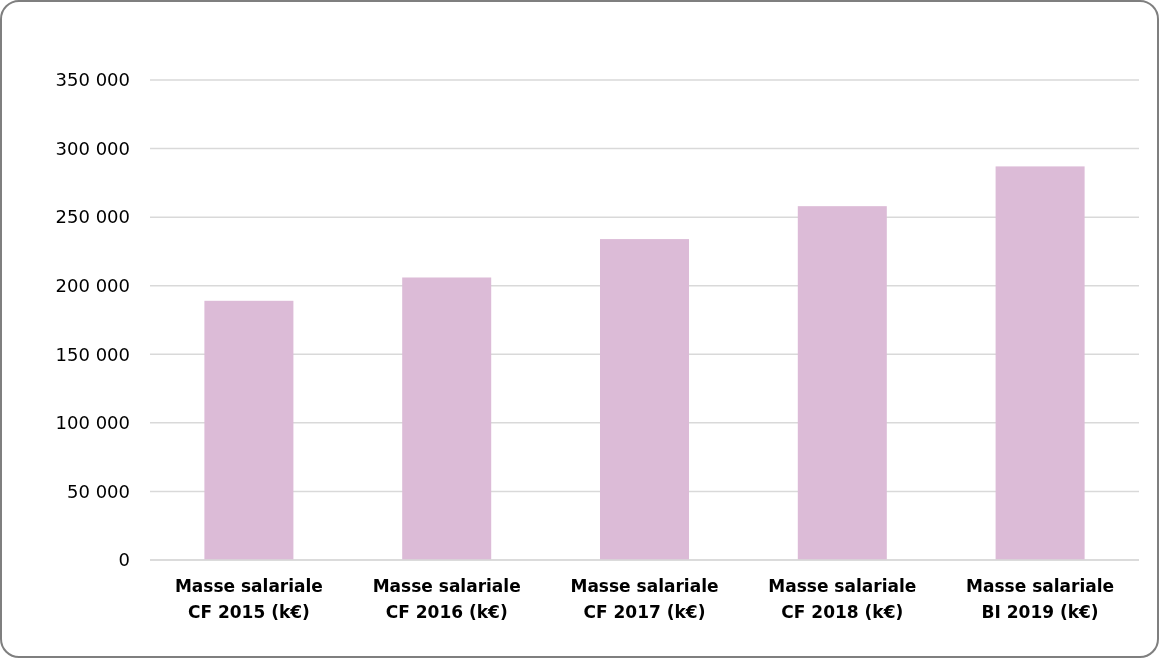 Image resolution: width=1159 pixels, height=658 pixels. Describe the element at coordinates (446, 599) in the screenshot. I see `x-tick-label: Masse salariale CF 2016 (k€)` at that location.